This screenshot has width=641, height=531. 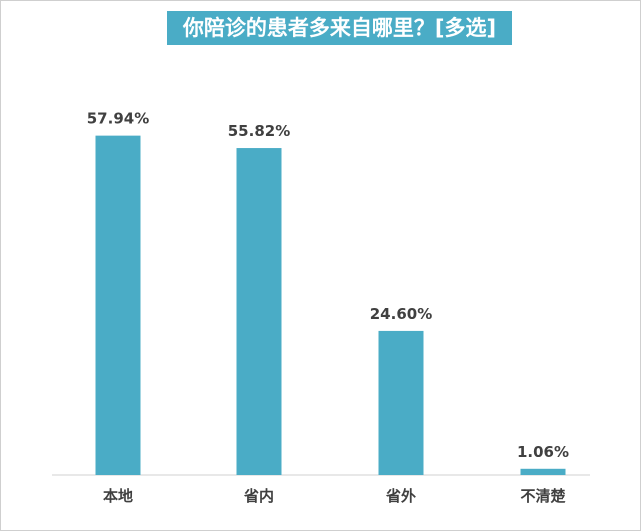 I want to click on category-labels-group: 本地 省内 省外 不清楚, so click(x=335, y=496).